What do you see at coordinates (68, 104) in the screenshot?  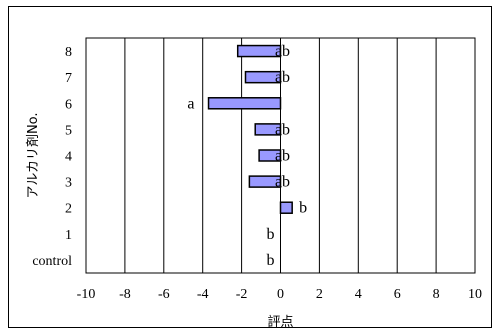 I see `y-tick-label: 6` at bounding box center [68, 104].